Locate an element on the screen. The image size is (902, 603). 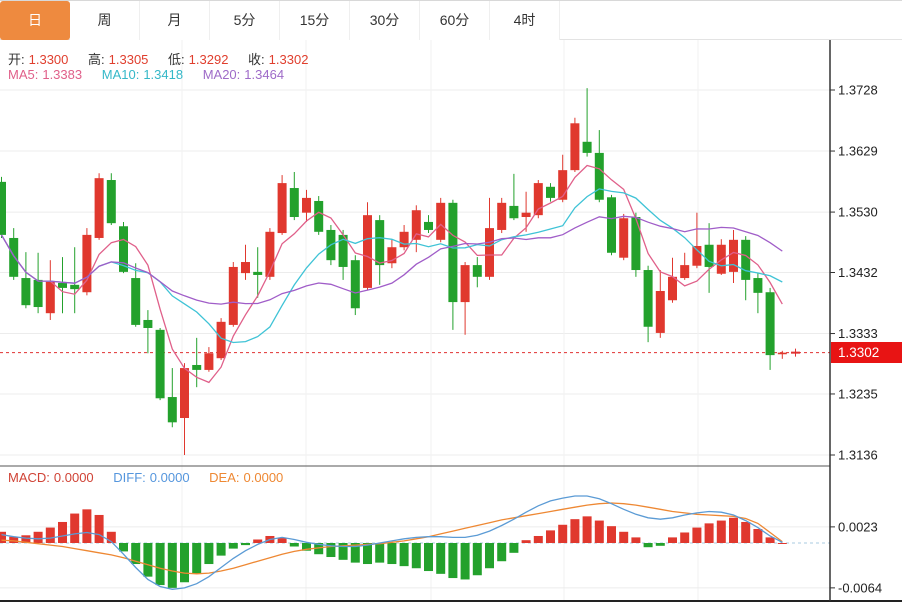
tab-15min: 15分 is located at coordinates (315, 20).